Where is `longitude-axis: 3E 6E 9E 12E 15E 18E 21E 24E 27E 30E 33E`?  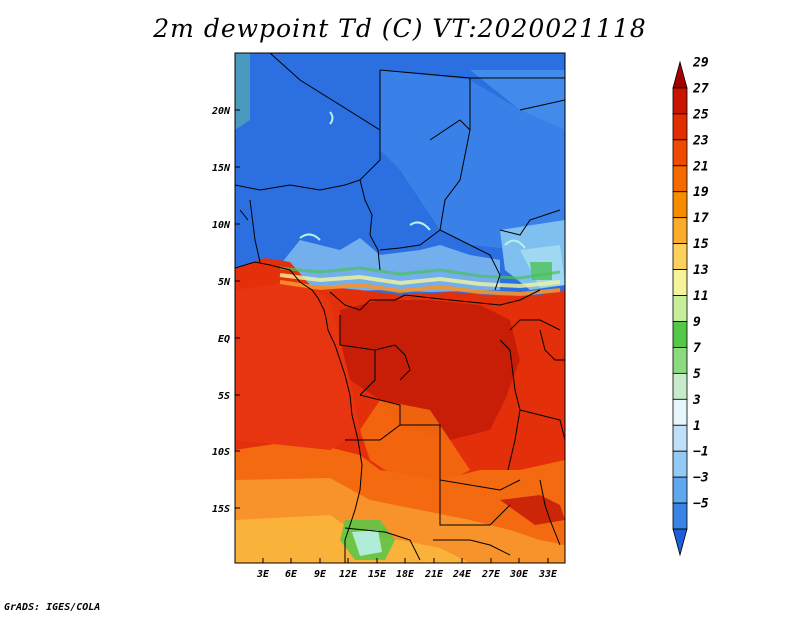
longitude-axis: 3E 6E 9E 12E 15E 18E 21E 24E 27E 30E 33E is located at coordinates (407, 569).